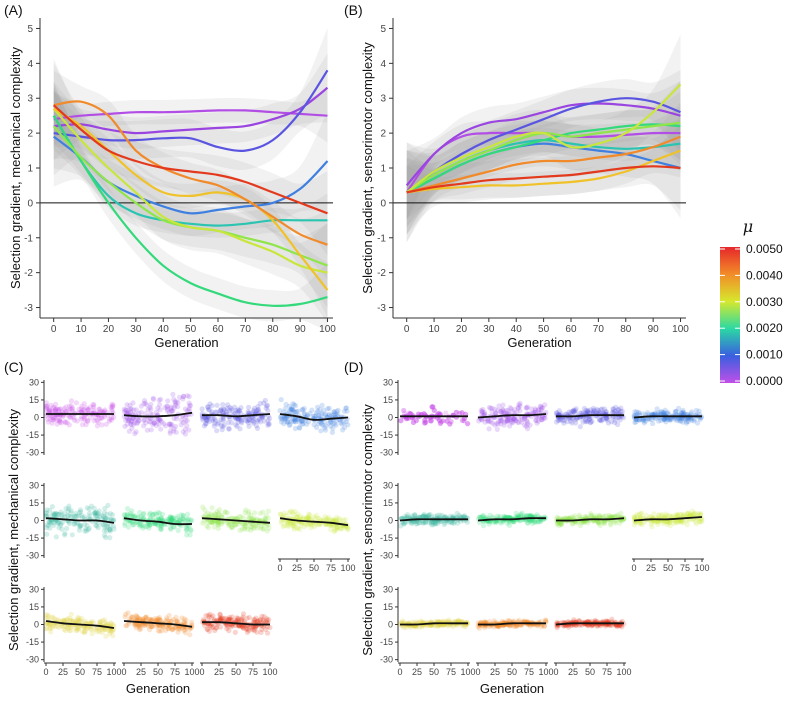  Describe the element at coordinates (668, 568) in the screenshot. I see `x-tick-label: 50` at that location.